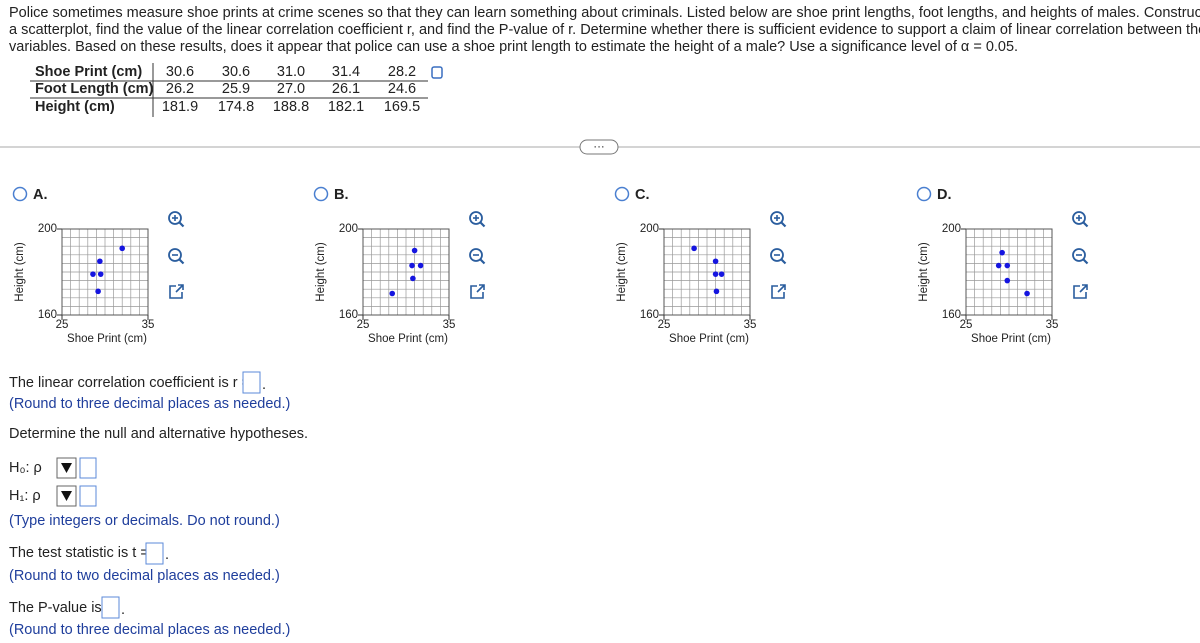  Describe the element at coordinates (642, 195) in the screenshot. I see `option-letter: C.` at that location.